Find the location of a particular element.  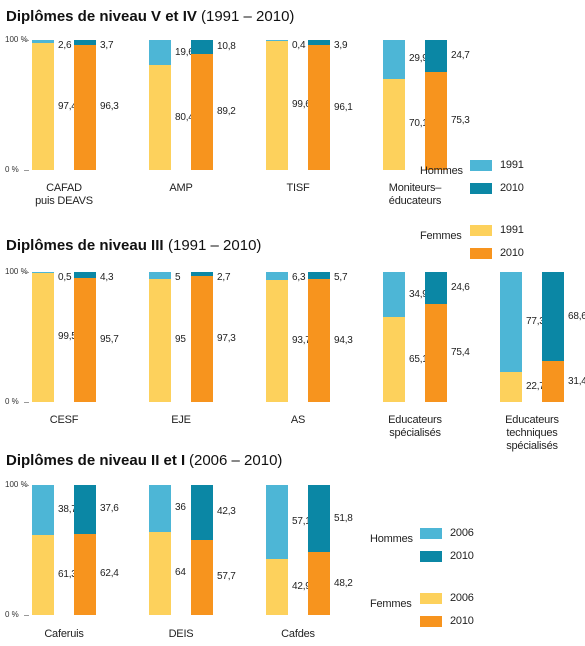

value-label: 0,5 is located at coordinates (65, 277).